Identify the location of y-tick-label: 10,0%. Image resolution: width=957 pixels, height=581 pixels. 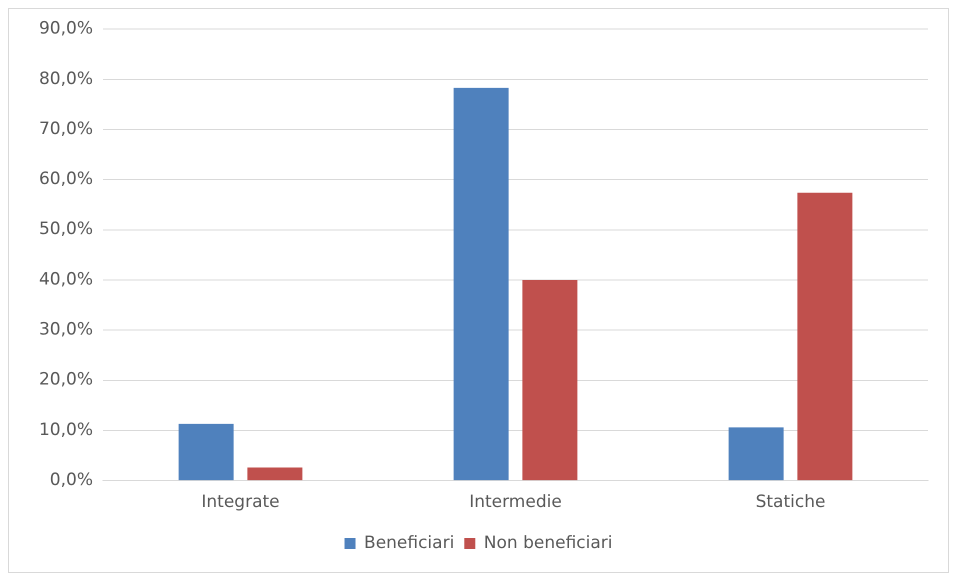
(66, 430).